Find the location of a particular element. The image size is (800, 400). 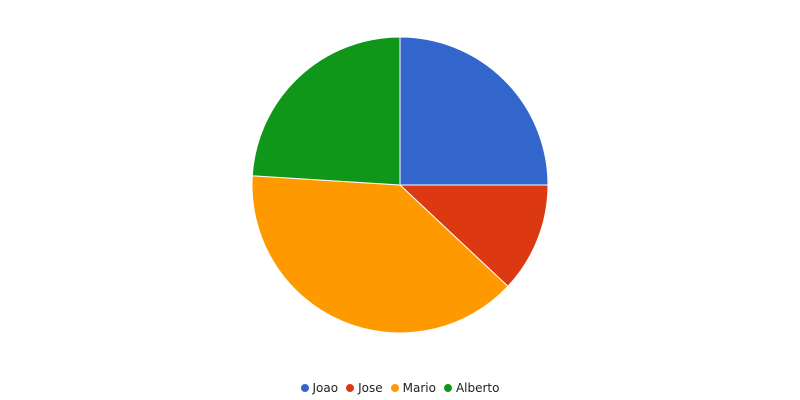

pie-slice-jose is located at coordinates (473, 236).